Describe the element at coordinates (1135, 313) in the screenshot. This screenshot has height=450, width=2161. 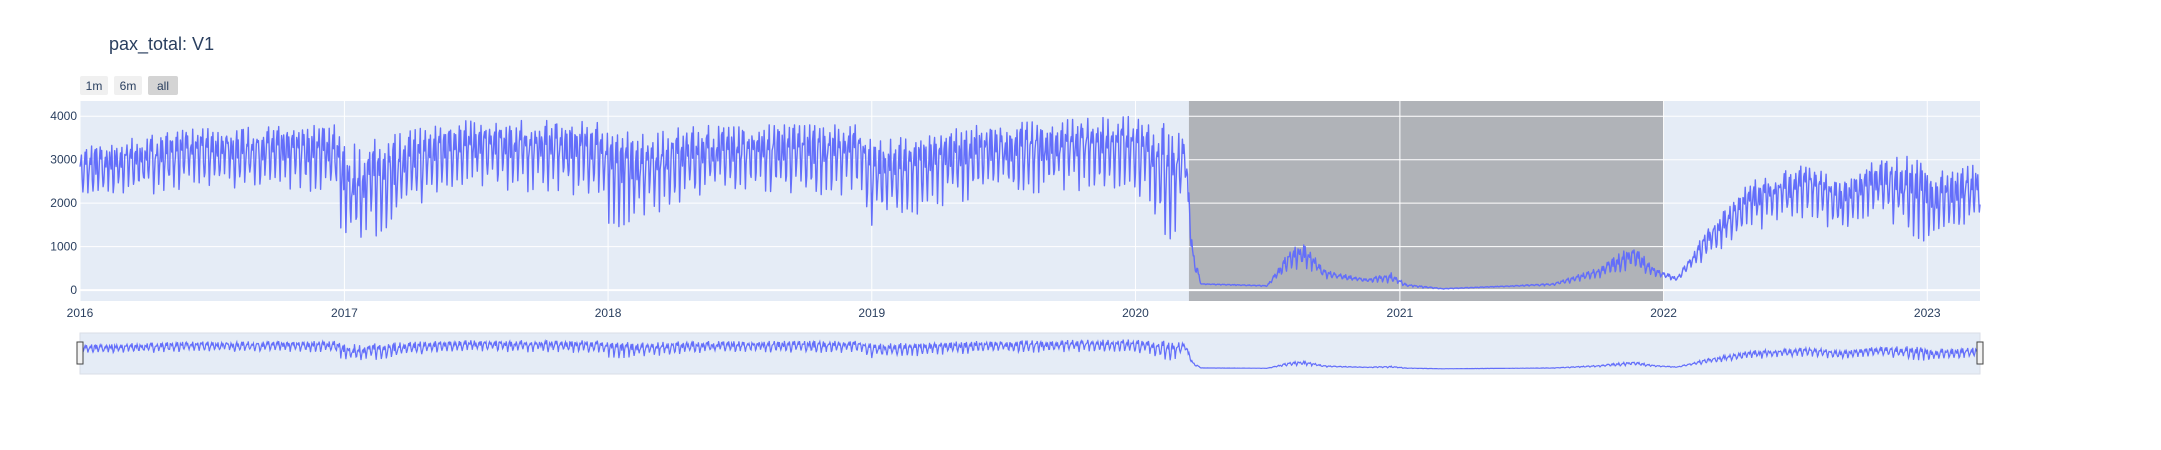
I see `x-tick-label: 2020` at that location.